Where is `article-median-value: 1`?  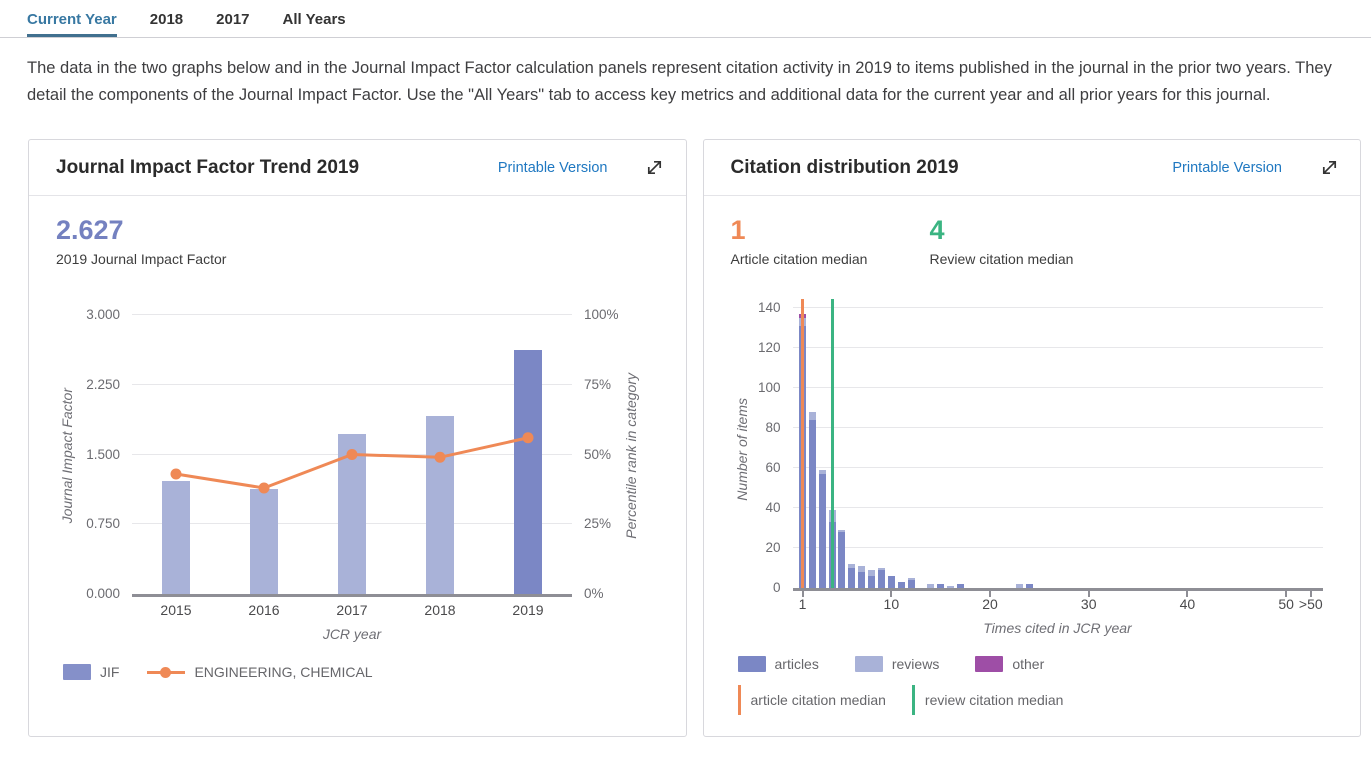
article-median-value: 1 is located at coordinates (738, 230).